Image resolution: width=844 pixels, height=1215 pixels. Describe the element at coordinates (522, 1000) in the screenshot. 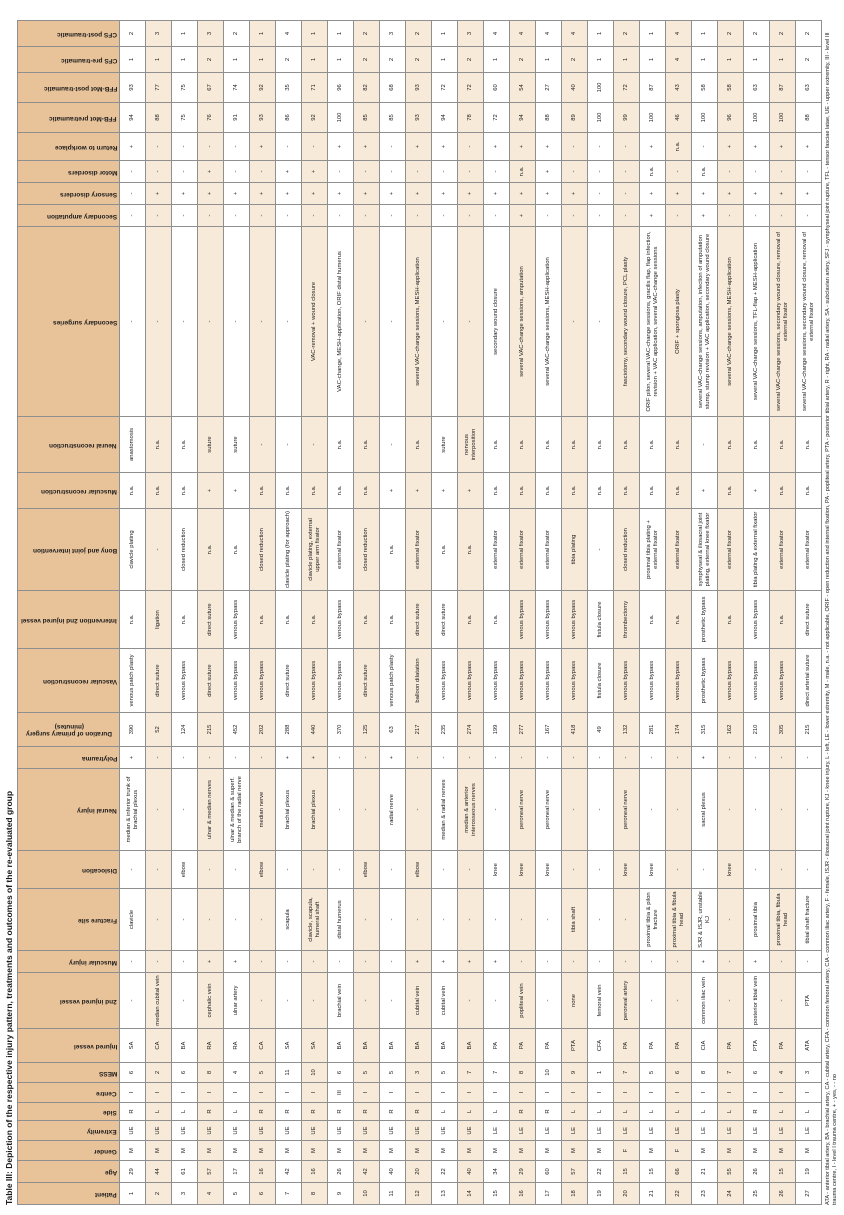

I see `data-cell: popliteal vein` at that location.